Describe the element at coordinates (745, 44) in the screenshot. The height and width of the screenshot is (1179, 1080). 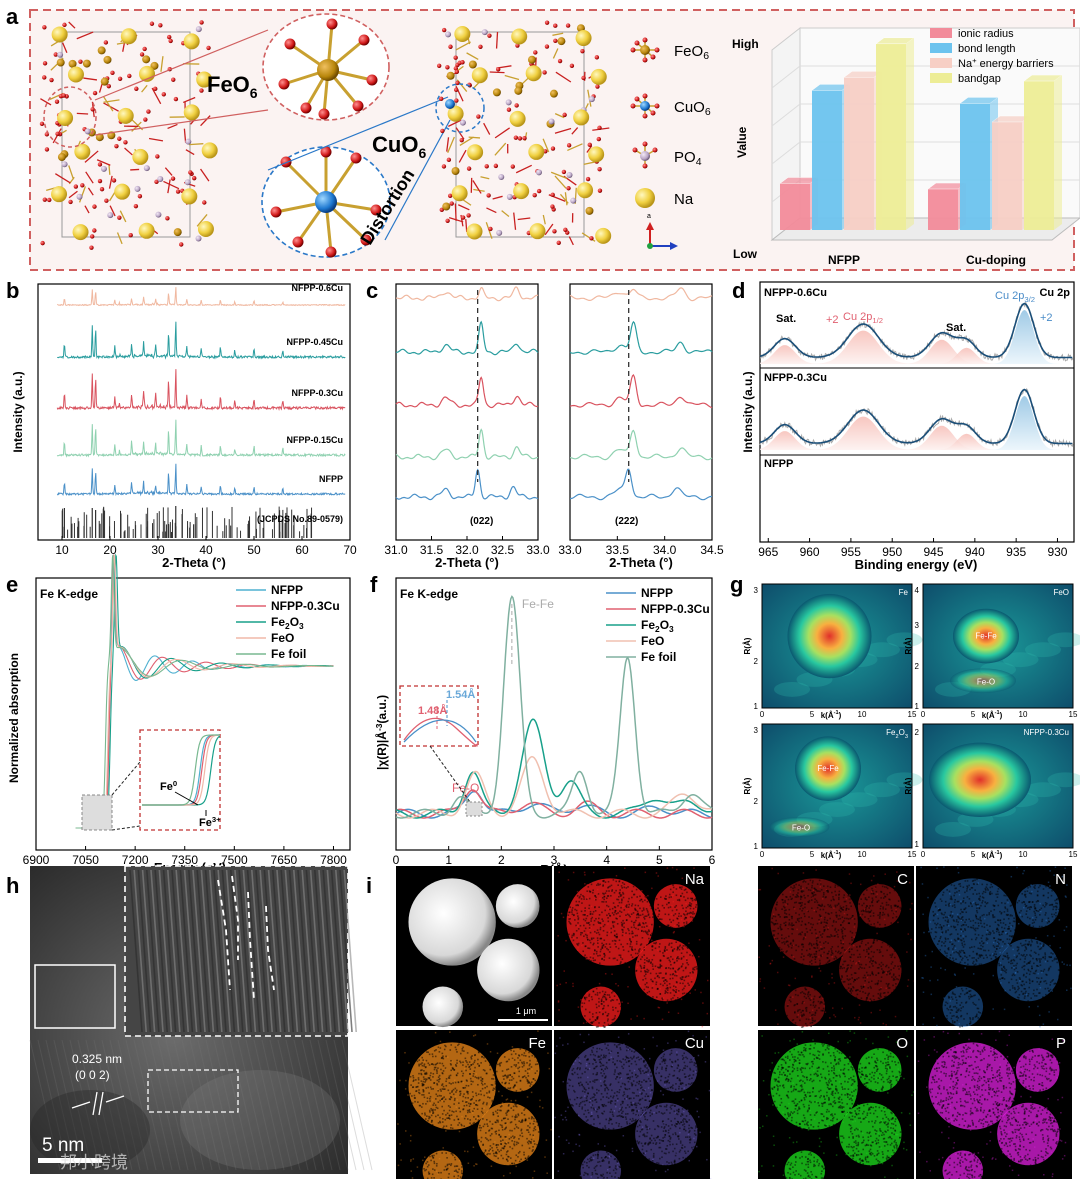
I see `axis-high-label: High` at that location.